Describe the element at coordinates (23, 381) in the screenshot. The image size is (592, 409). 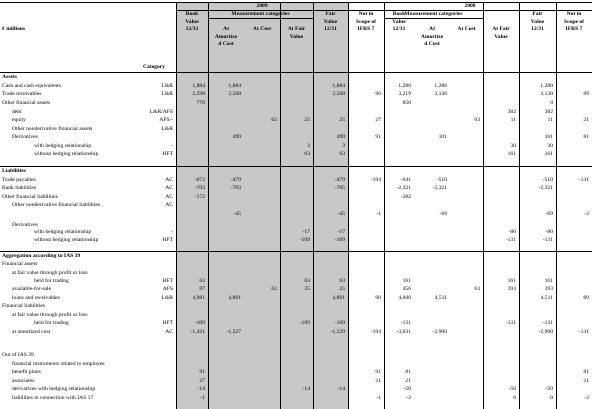
I see `row-label: associates` at that location.